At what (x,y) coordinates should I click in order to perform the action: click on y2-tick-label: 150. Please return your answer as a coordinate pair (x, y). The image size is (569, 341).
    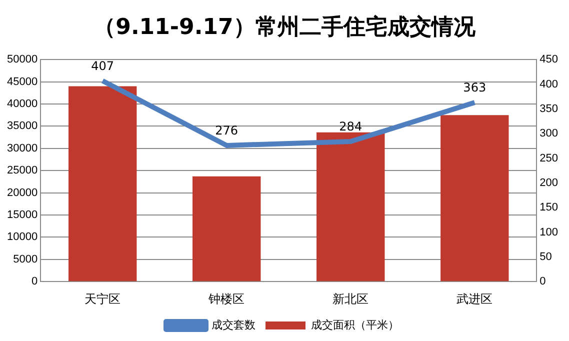
    Looking at the image, I should click on (549, 208).